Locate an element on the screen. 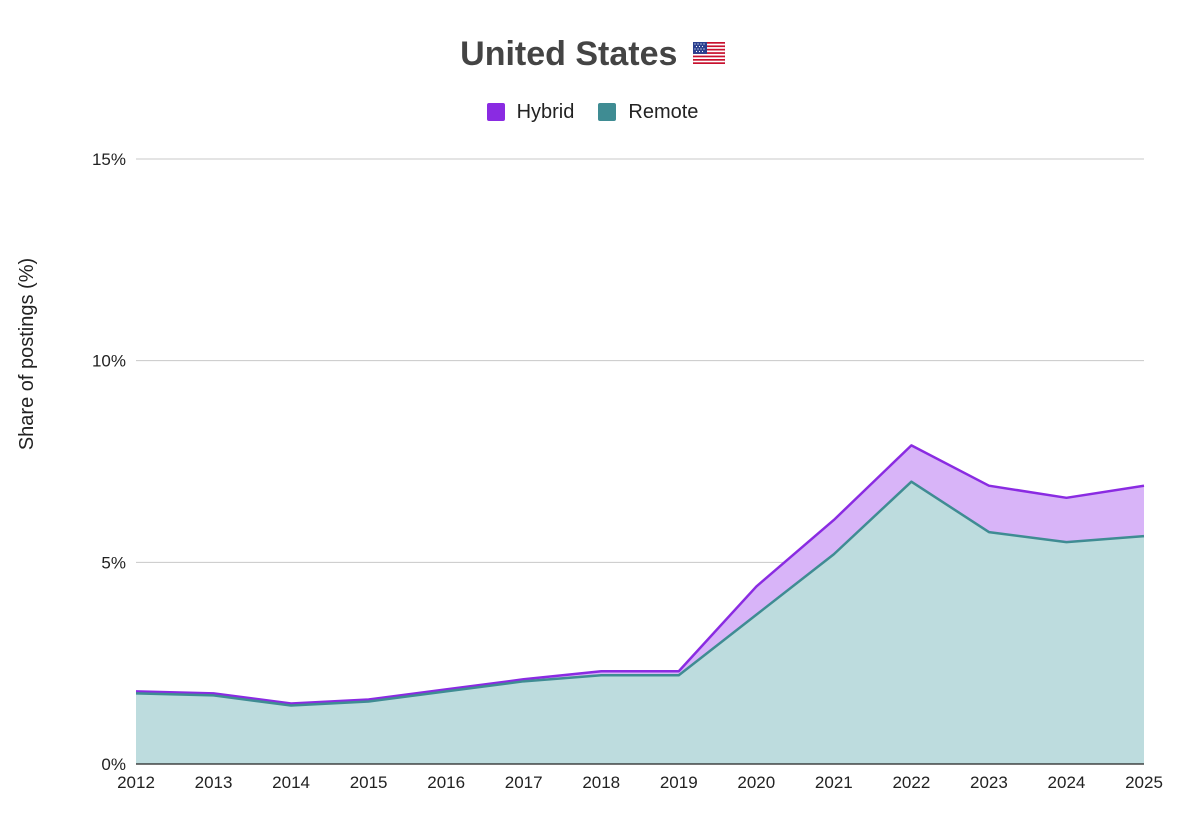 The width and height of the screenshot is (1185, 821). x-tick-label-2016: 2016 is located at coordinates (446, 782).